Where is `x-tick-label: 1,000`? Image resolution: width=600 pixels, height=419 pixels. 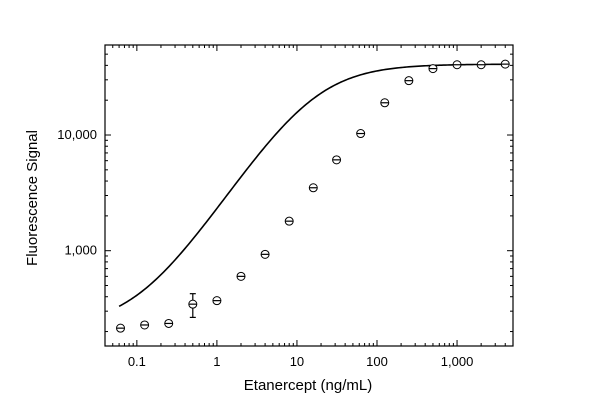 x-tick-label: 1,000 is located at coordinates (457, 361).